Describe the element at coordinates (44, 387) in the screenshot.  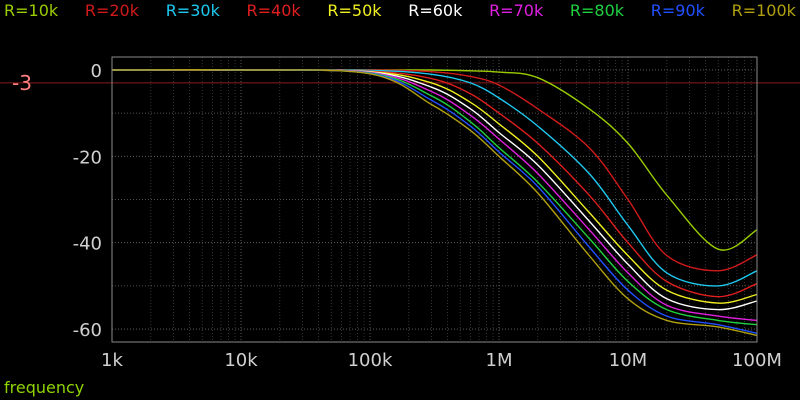
I see `x-axis-label: frequency` at that location.